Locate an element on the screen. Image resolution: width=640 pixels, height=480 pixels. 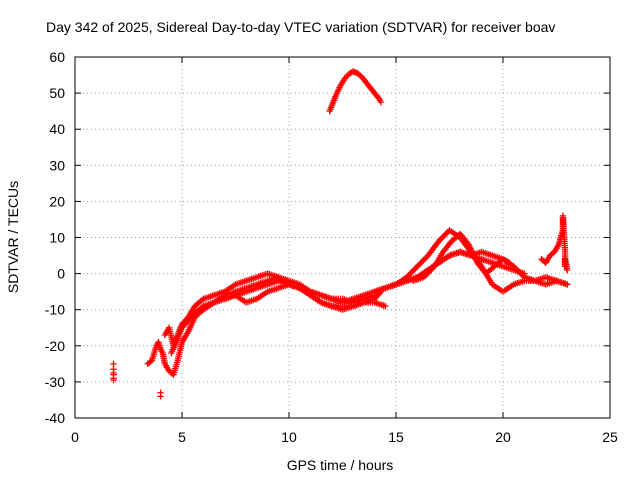
y-tick-label: 0 is located at coordinates (61, 274).